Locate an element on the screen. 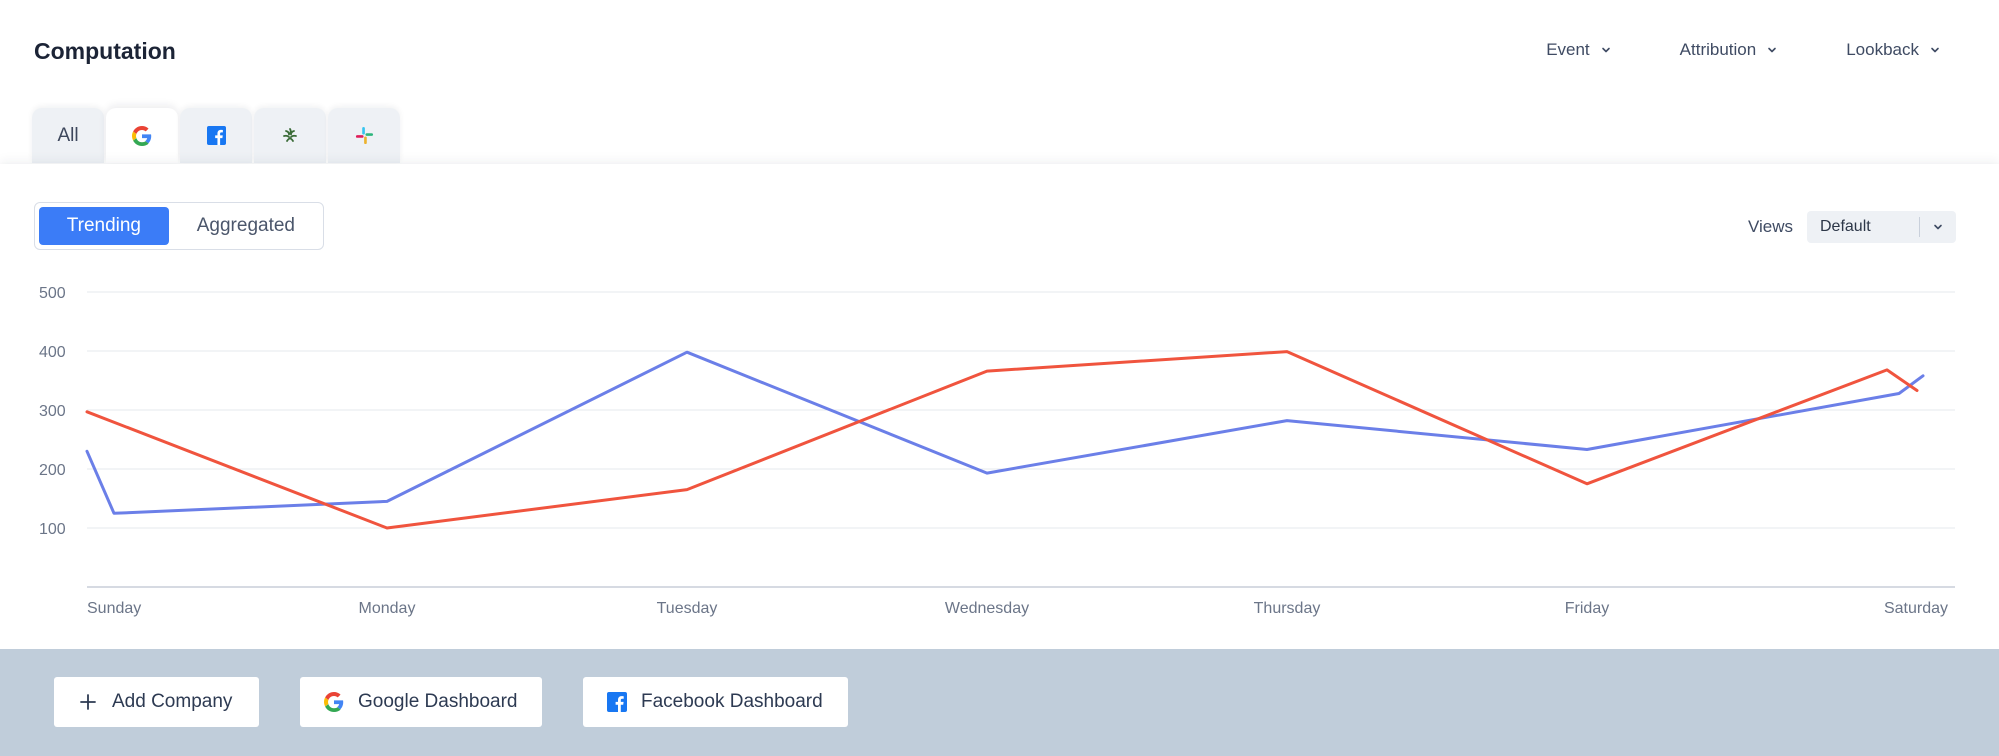  views-select: Default is located at coordinates (1881, 227).